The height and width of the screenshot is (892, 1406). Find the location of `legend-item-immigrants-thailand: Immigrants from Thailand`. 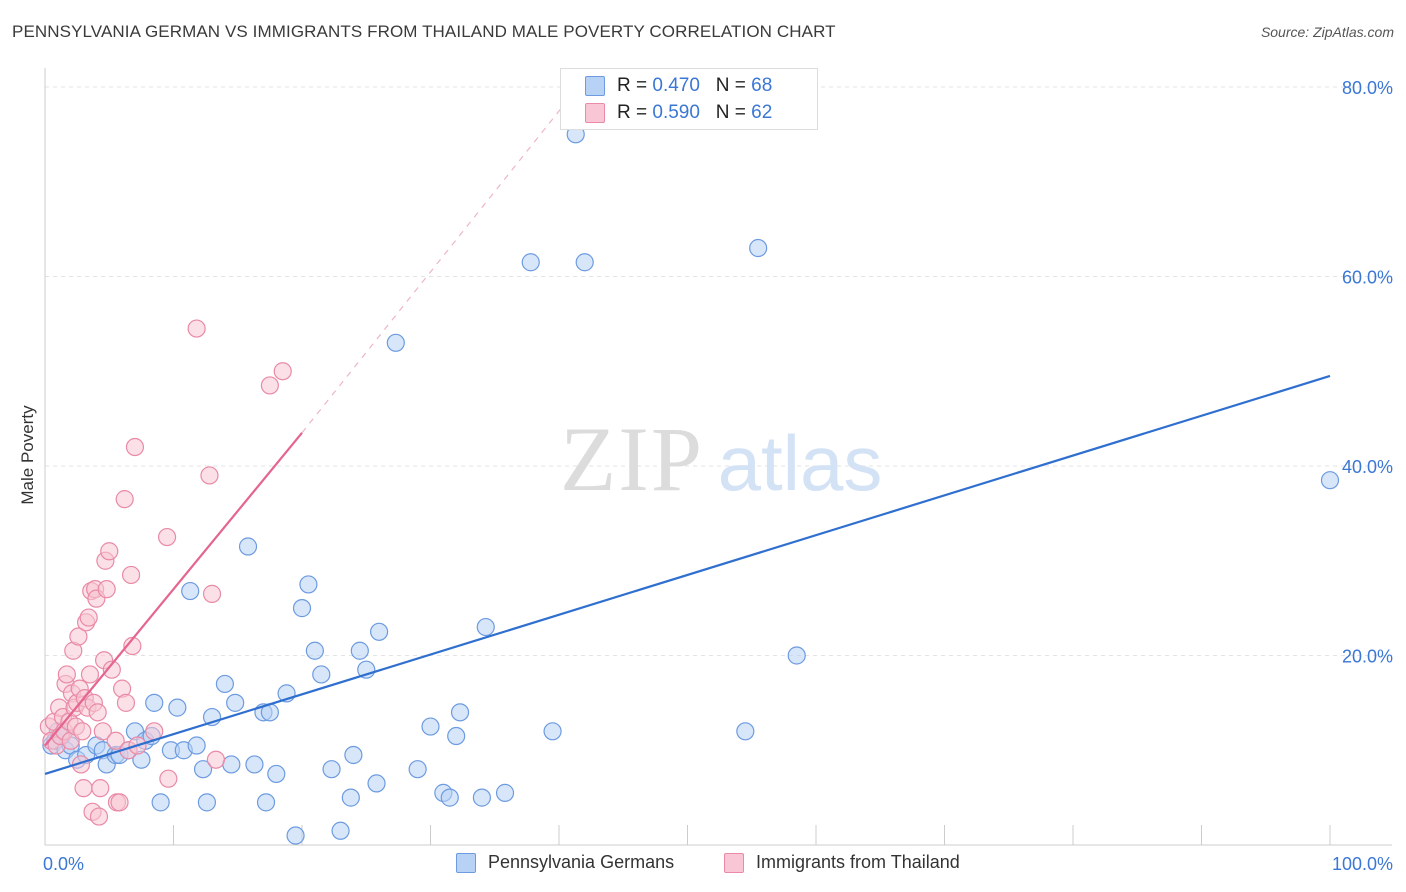

legend-item-immigrants-thailand: Immigrants from Thailand is located at coordinates (842, 862).